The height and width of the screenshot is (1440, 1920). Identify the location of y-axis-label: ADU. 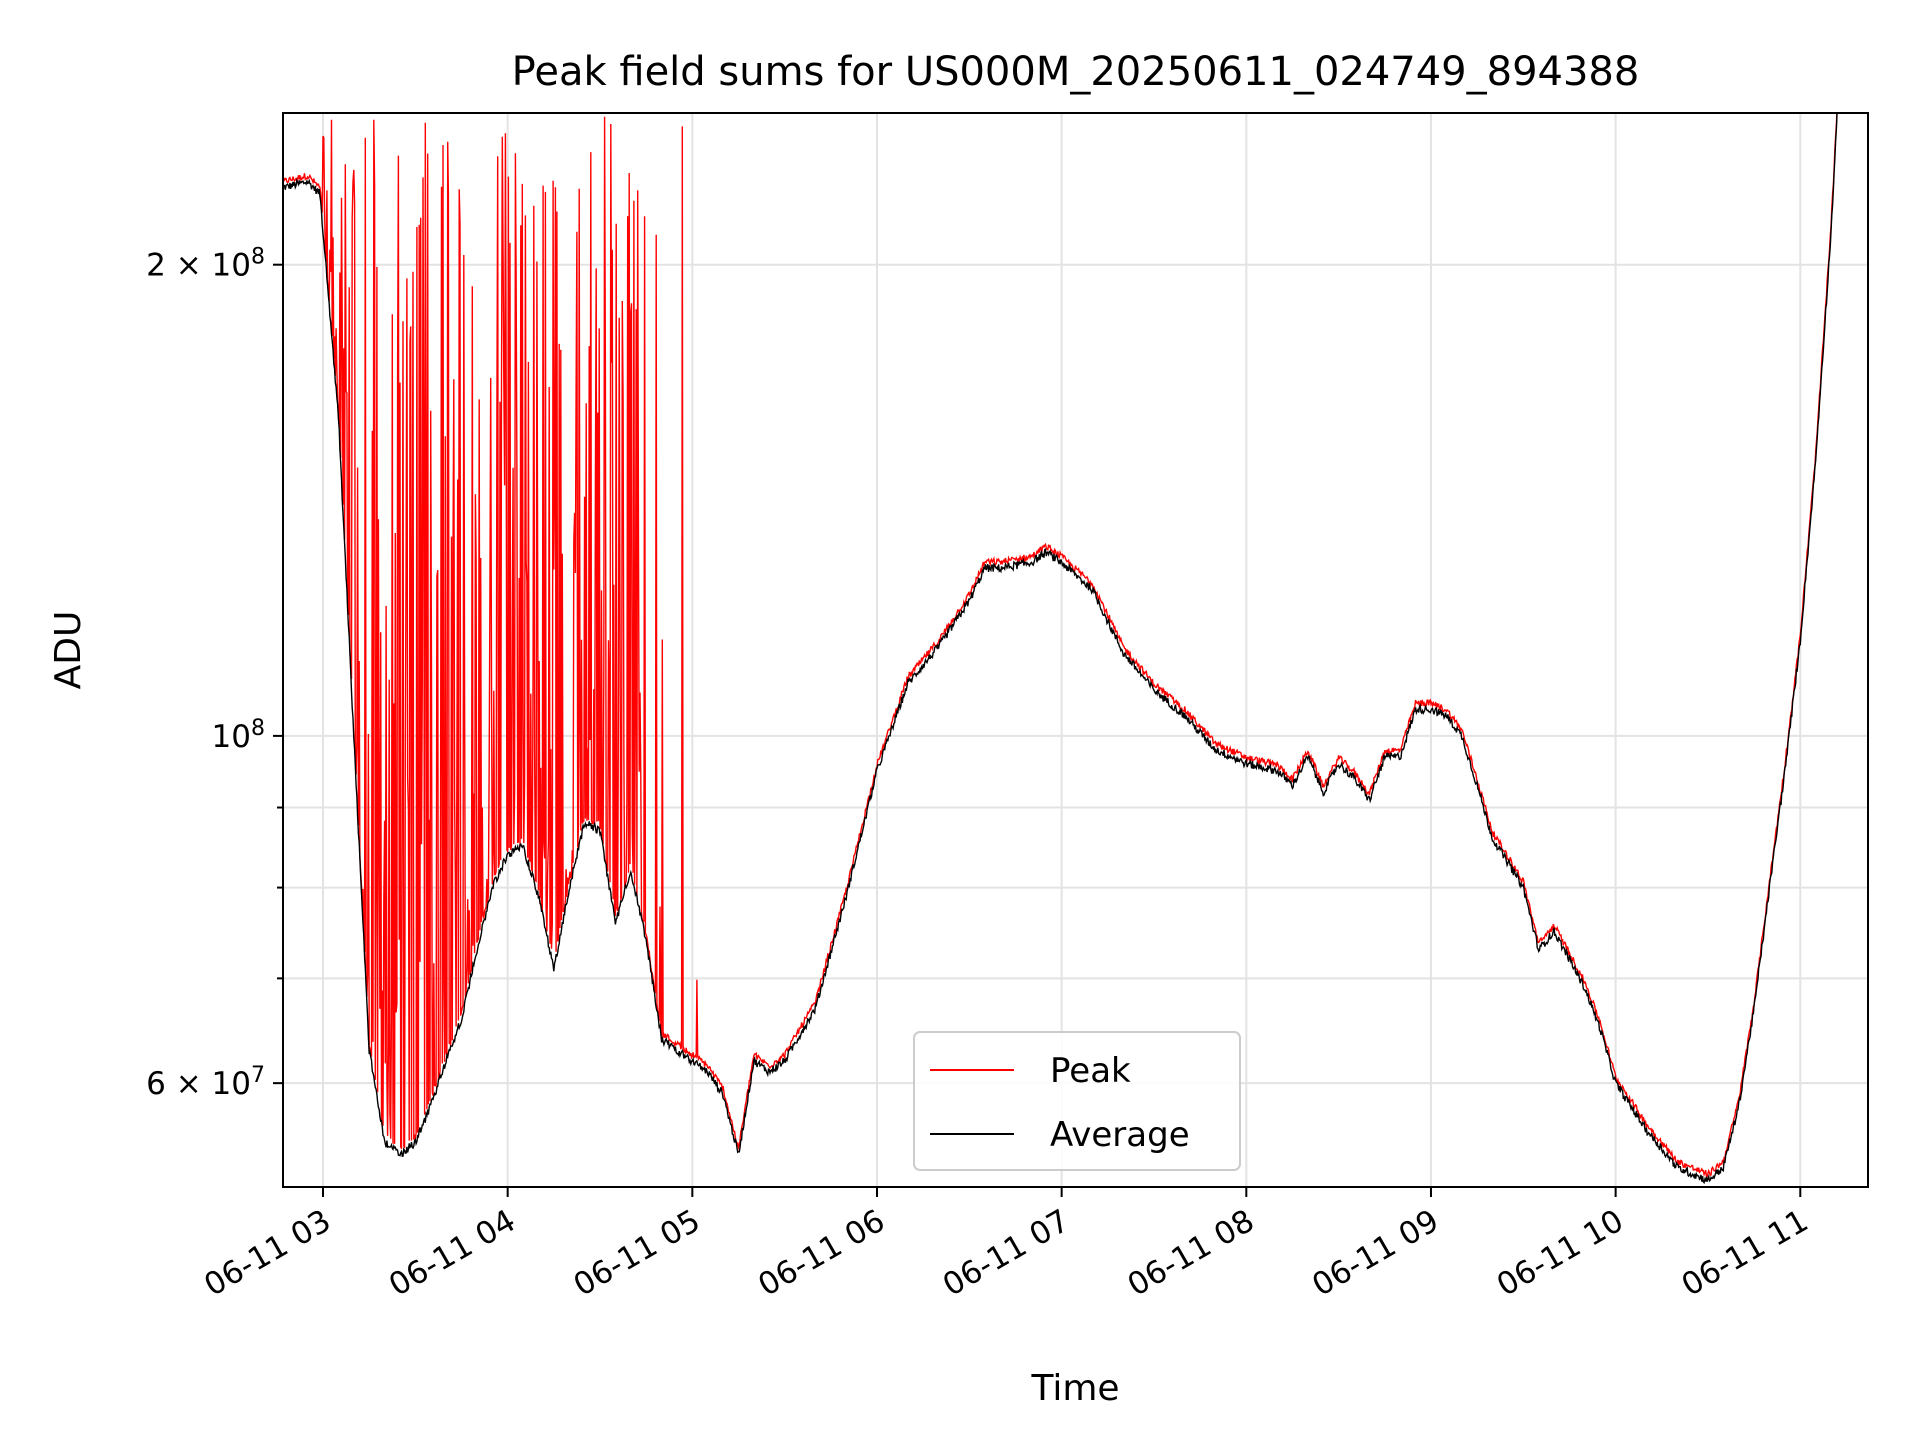
(68, 650).